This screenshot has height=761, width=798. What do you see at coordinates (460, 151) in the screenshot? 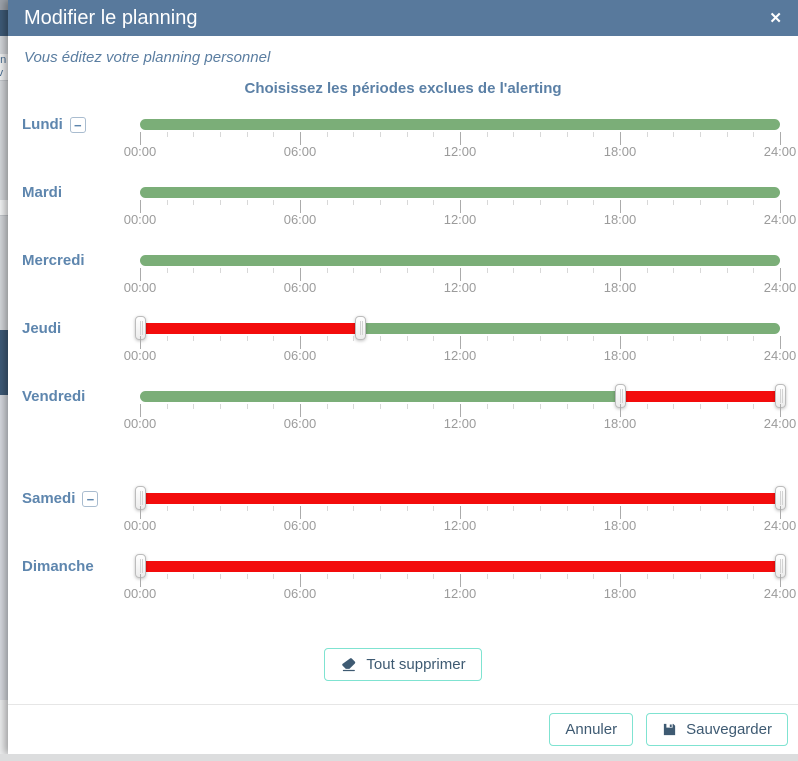
I see `axis-tick-label: 12:00` at bounding box center [460, 151].